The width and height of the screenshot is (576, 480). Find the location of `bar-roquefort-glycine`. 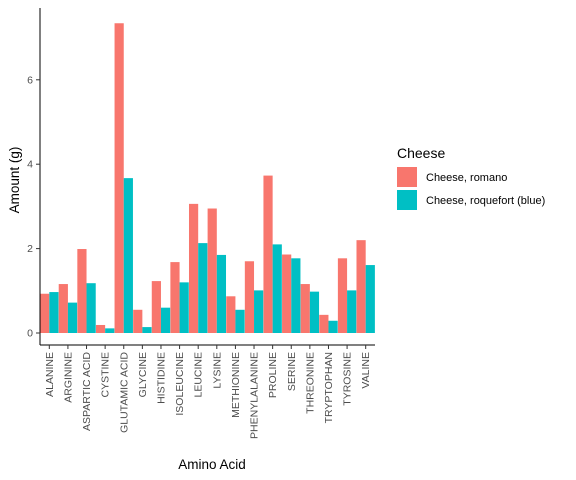

bar-roquefort-glycine is located at coordinates (147, 330).